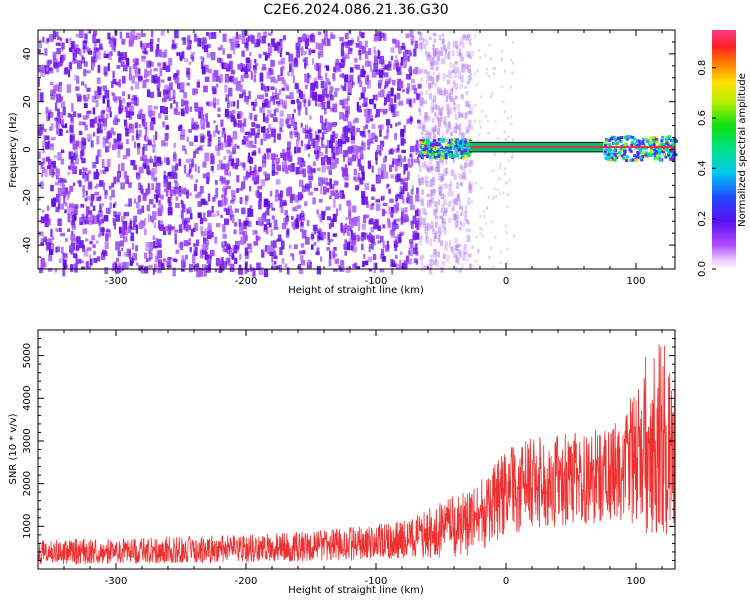 This screenshot has width=750, height=604. What do you see at coordinates (506, 281) in the screenshot?
I see `x-tick-label: 0` at bounding box center [506, 281].